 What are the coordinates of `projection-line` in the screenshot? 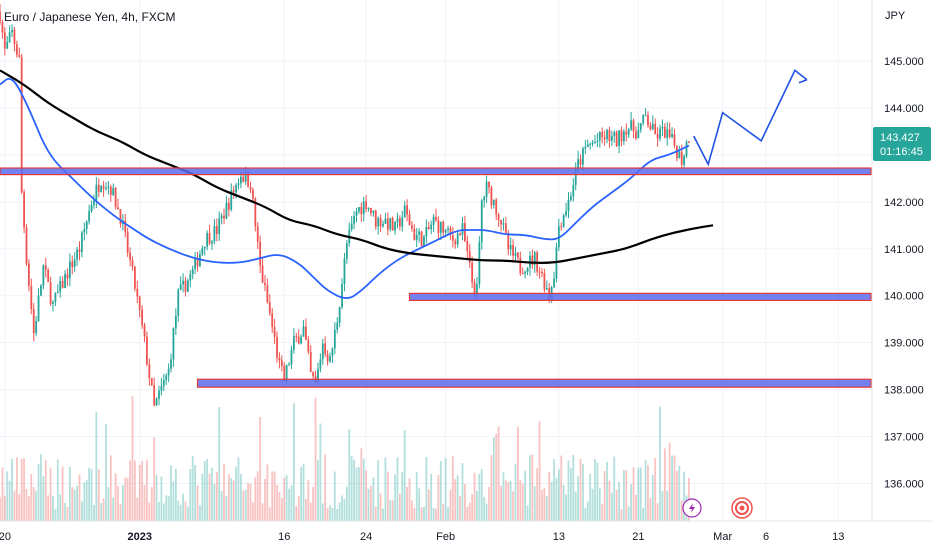 It's located at (750, 118).